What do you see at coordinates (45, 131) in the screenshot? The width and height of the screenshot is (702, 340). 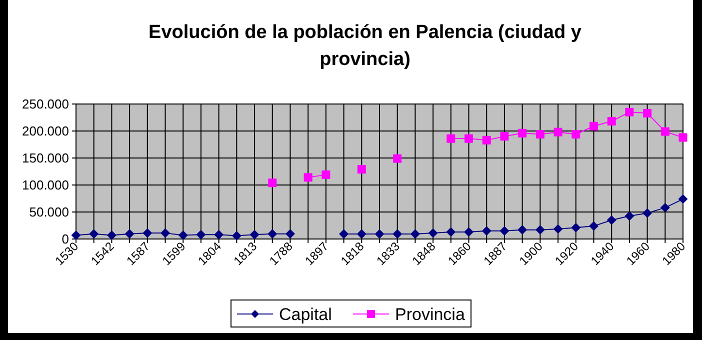 I see `y-tick-label: 200.000` at bounding box center [45, 131].